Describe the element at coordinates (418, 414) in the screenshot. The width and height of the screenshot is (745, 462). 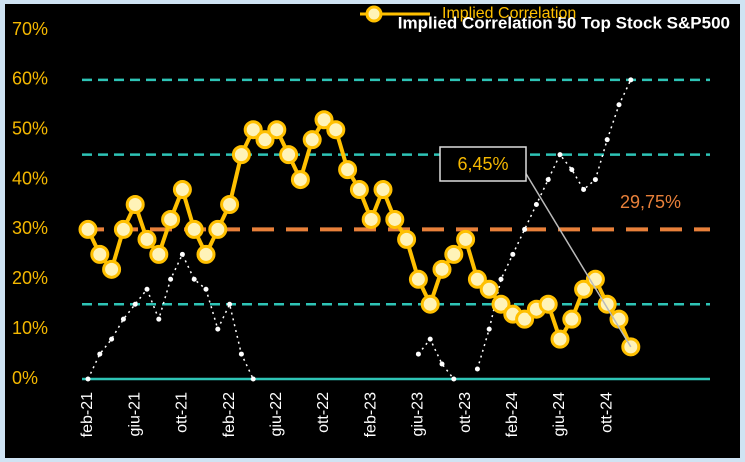
I see `x-tick-label: giu-23` at that location.